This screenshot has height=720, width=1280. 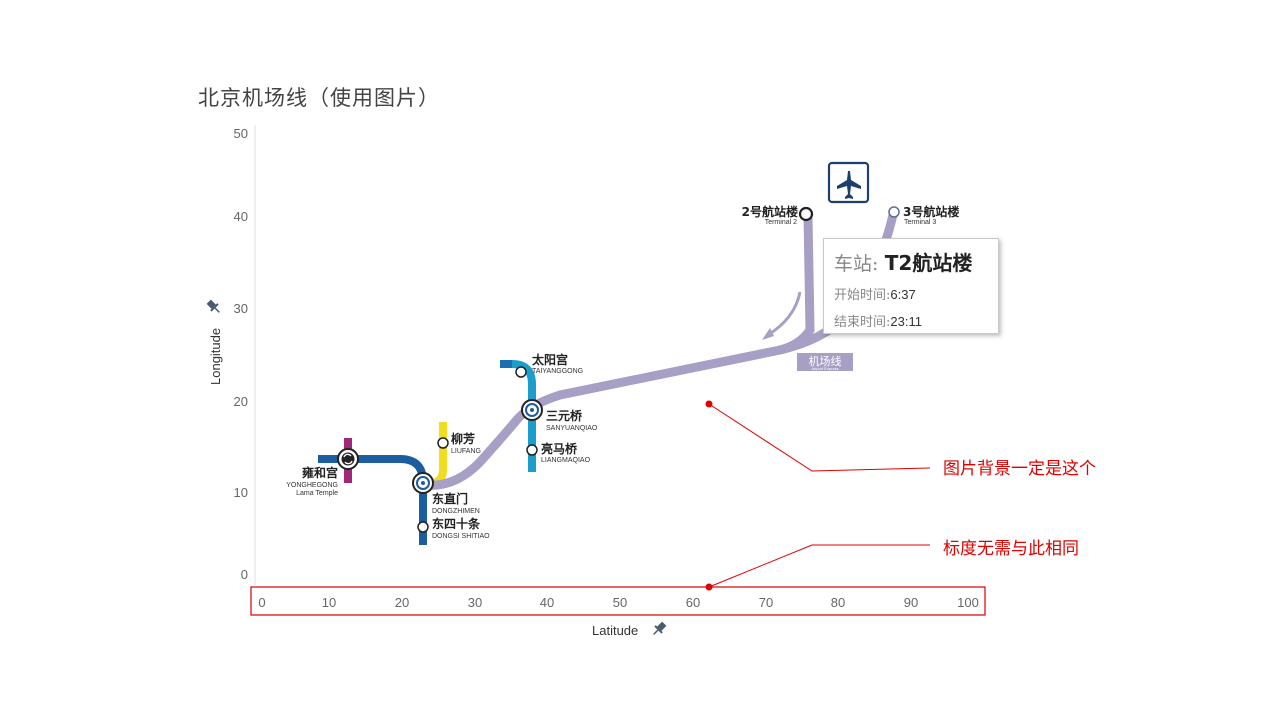 What do you see at coordinates (532, 450) in the screenshot?
I see `station-liangmaqiao` at bounding box center [532, 450].